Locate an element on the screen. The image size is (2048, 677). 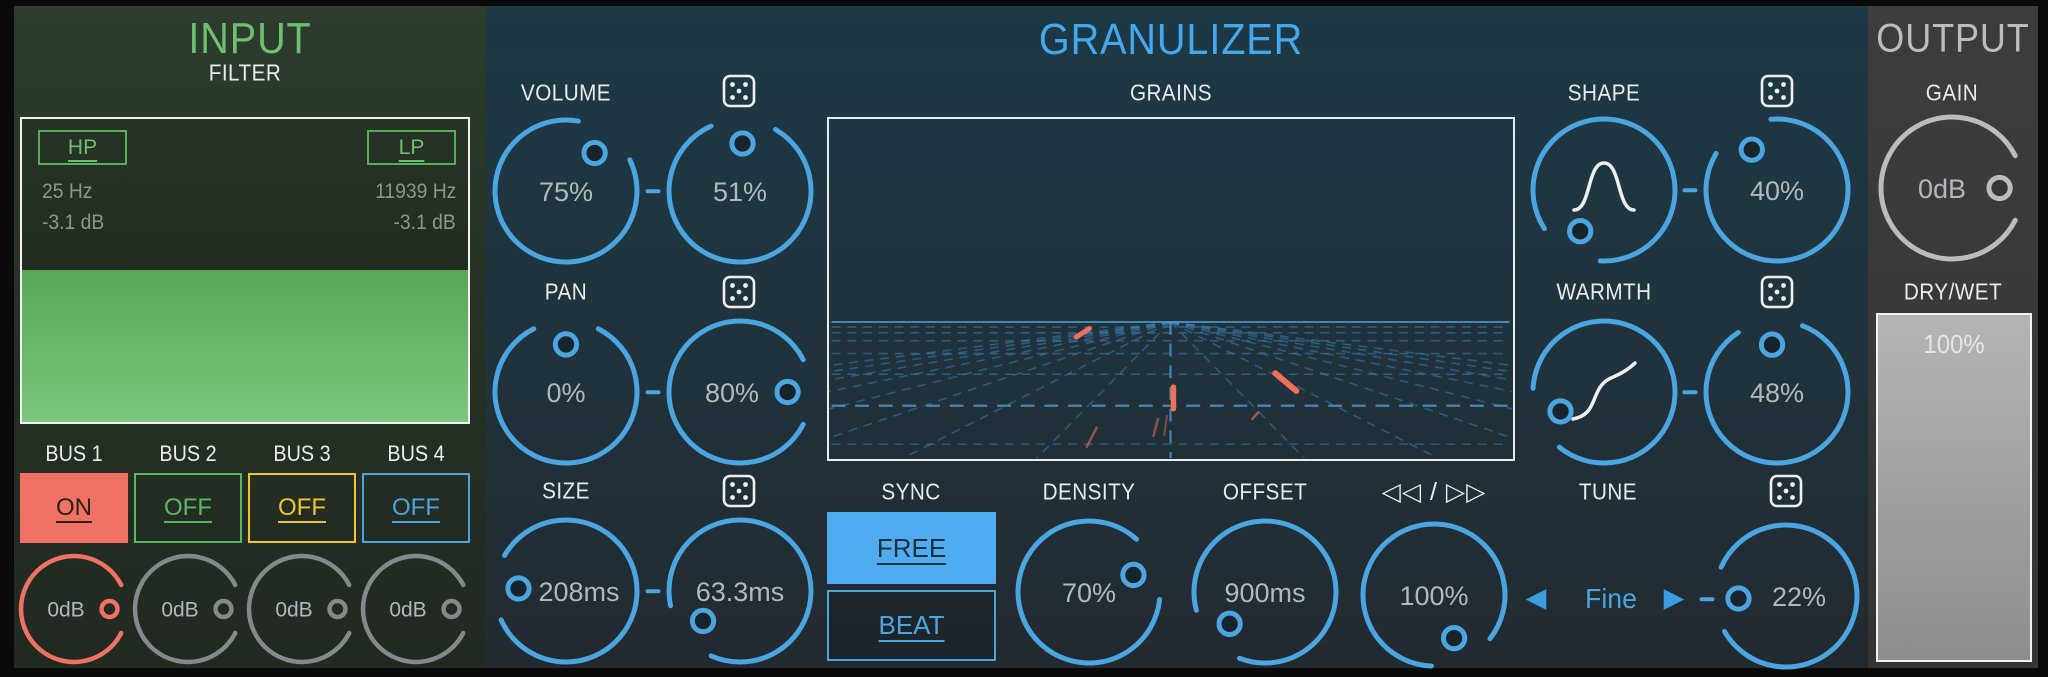
hp-gain-value: -3.1 dB is located at coordinates (73, 222).